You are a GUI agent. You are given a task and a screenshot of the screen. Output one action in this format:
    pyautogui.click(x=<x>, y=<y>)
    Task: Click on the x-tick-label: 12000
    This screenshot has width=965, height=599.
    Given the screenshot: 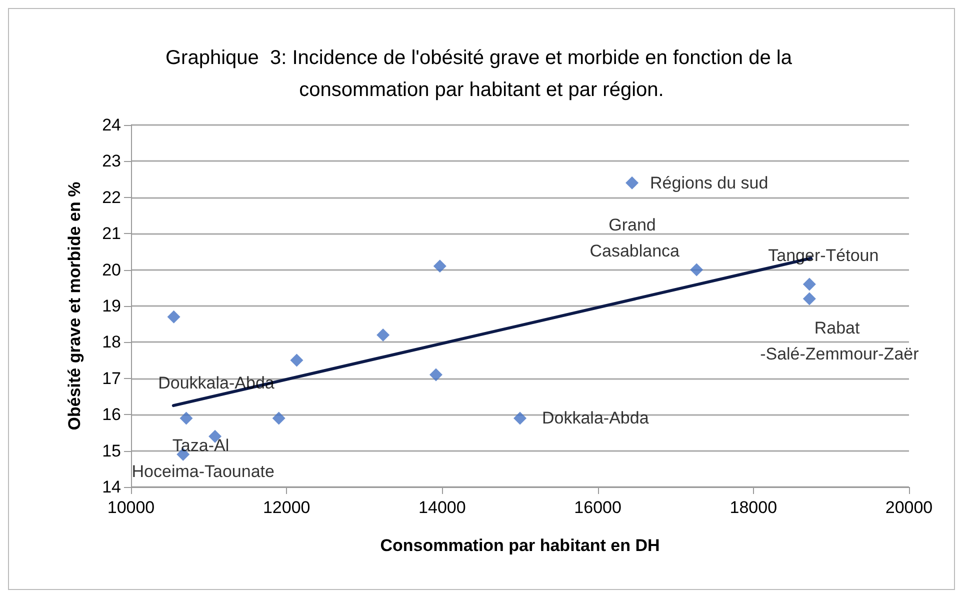 What is the action you would take?
    pyautogui.click(x=286, y=507)
    